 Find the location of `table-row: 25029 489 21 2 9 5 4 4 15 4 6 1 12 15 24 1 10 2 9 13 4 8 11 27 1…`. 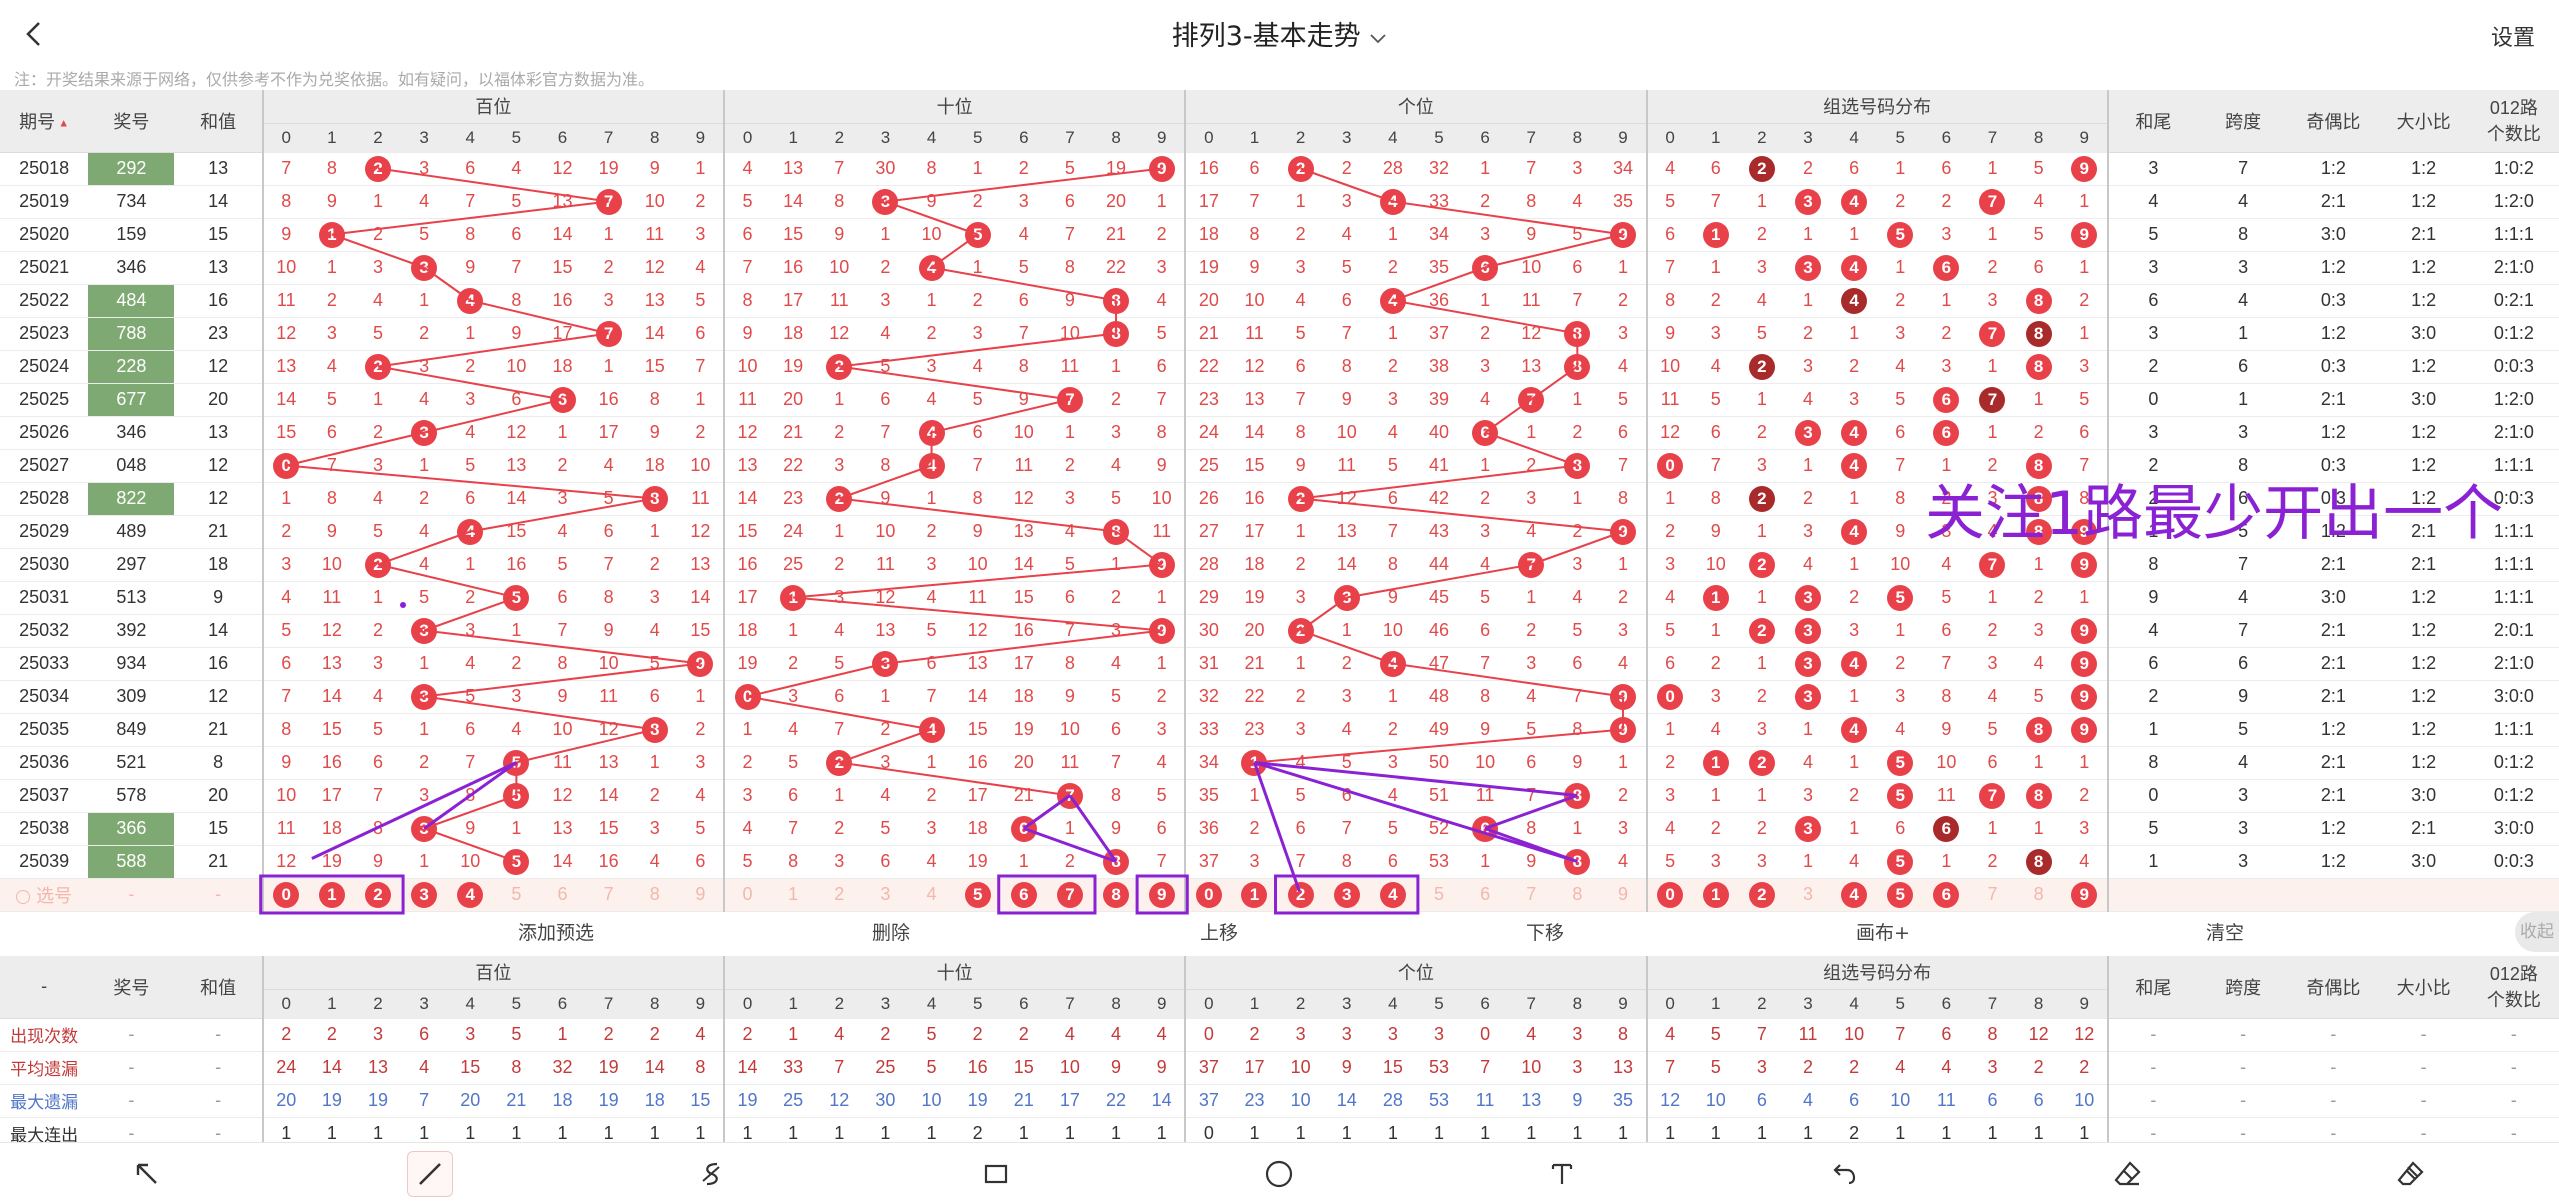

table-row: 25029 489 21 2 9 5 4 4 15 4 6 1 12 15 24 1 10 2 9 13 4 8 11 27 1… is located at coordinates (1279, 532).